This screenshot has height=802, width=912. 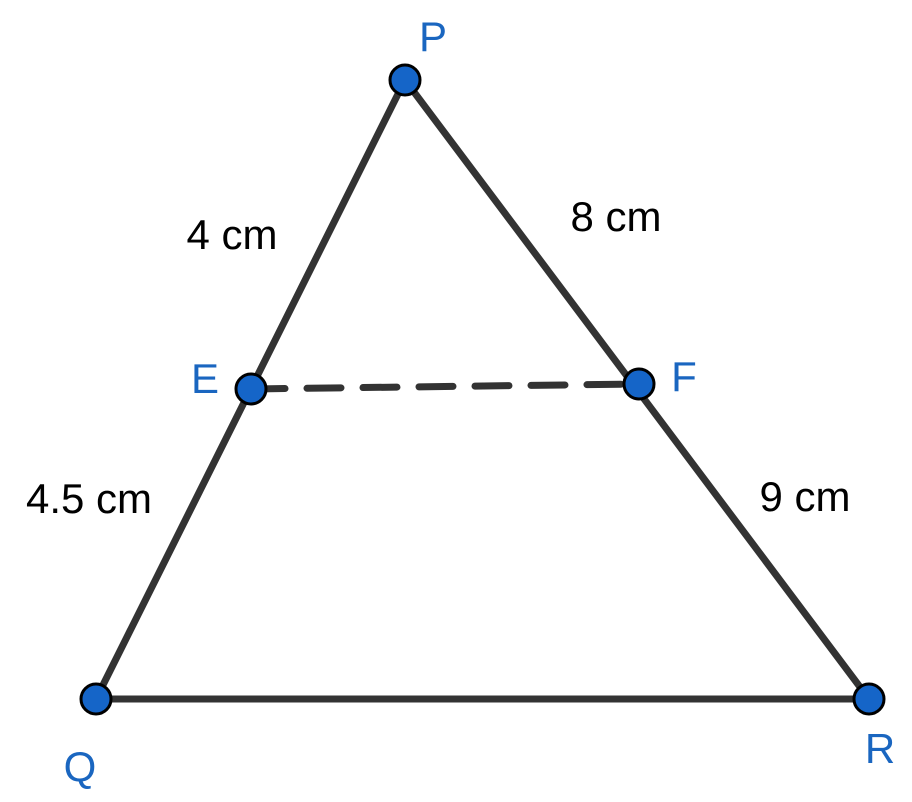 I want to click on vertex-label: R, so click(x=880, y=748).